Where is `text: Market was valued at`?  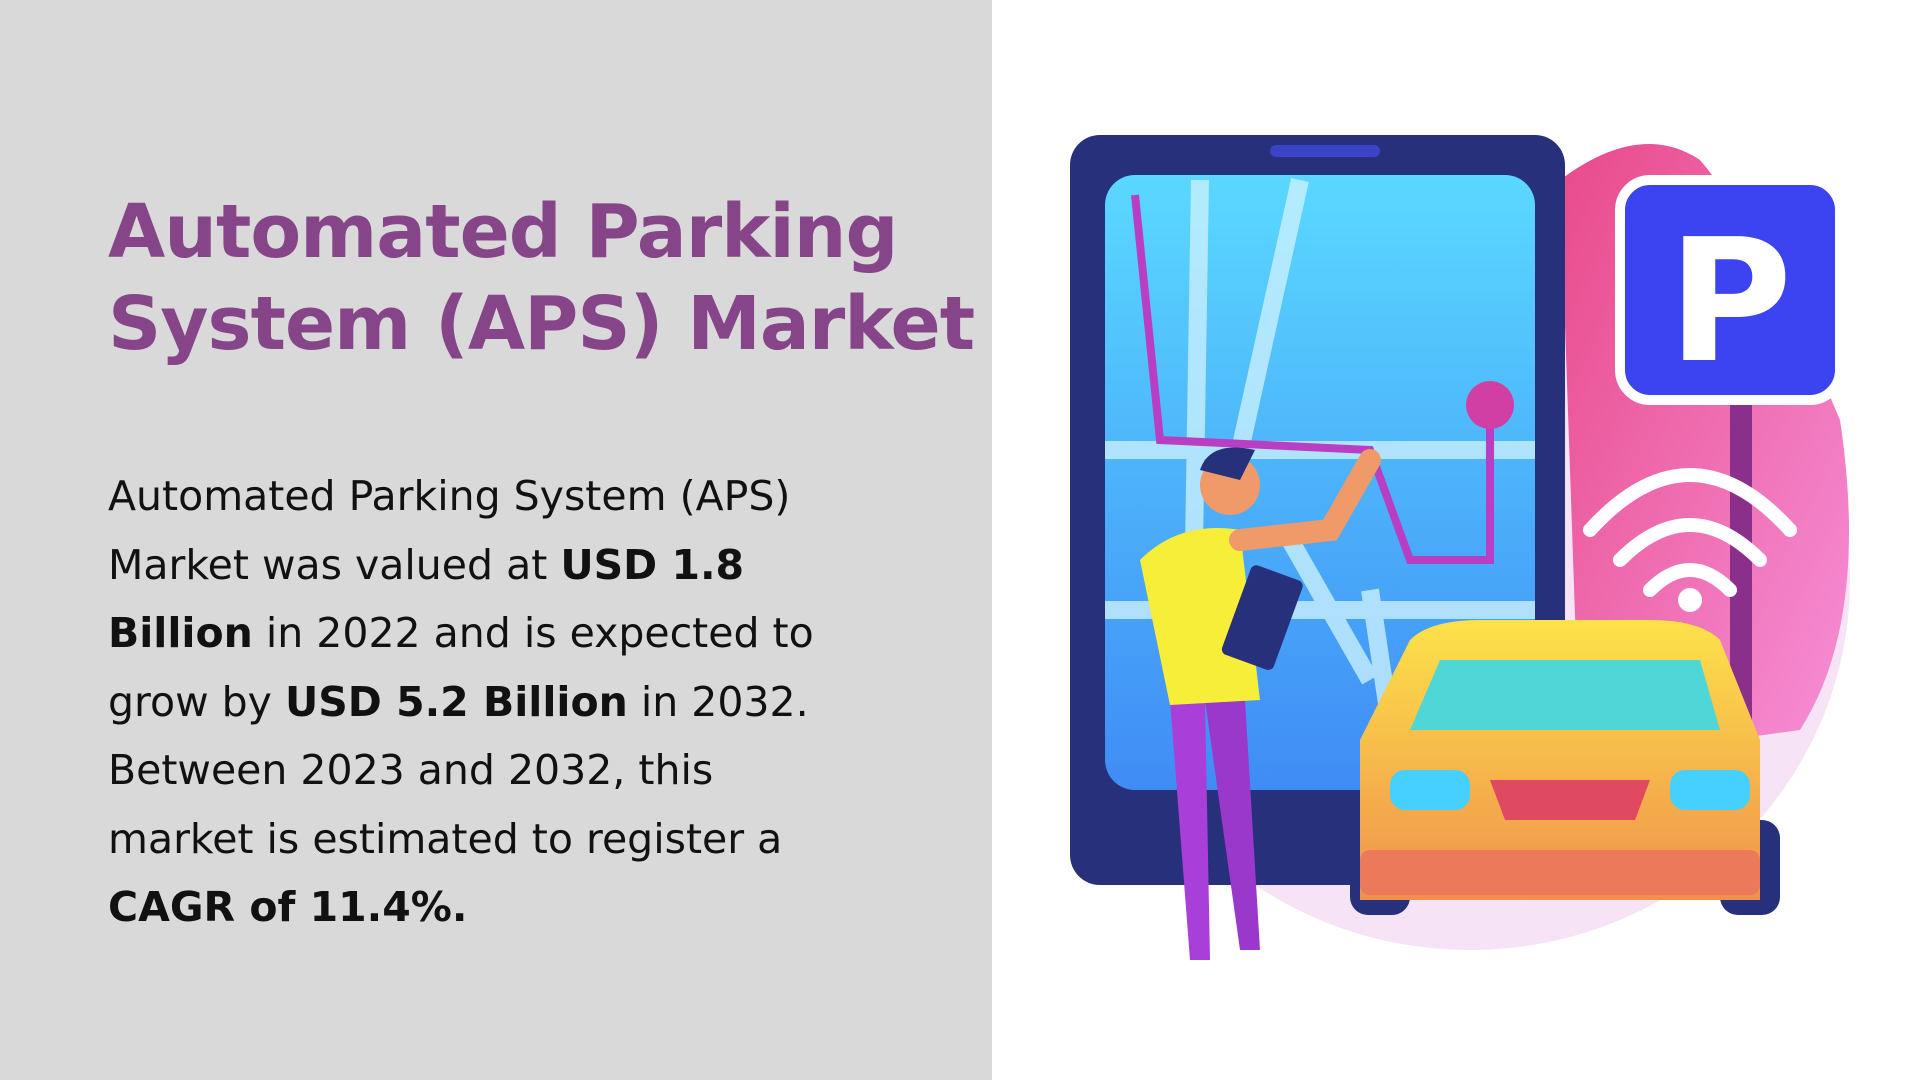 text: Market was valued at is located at coordinates (334, 564).